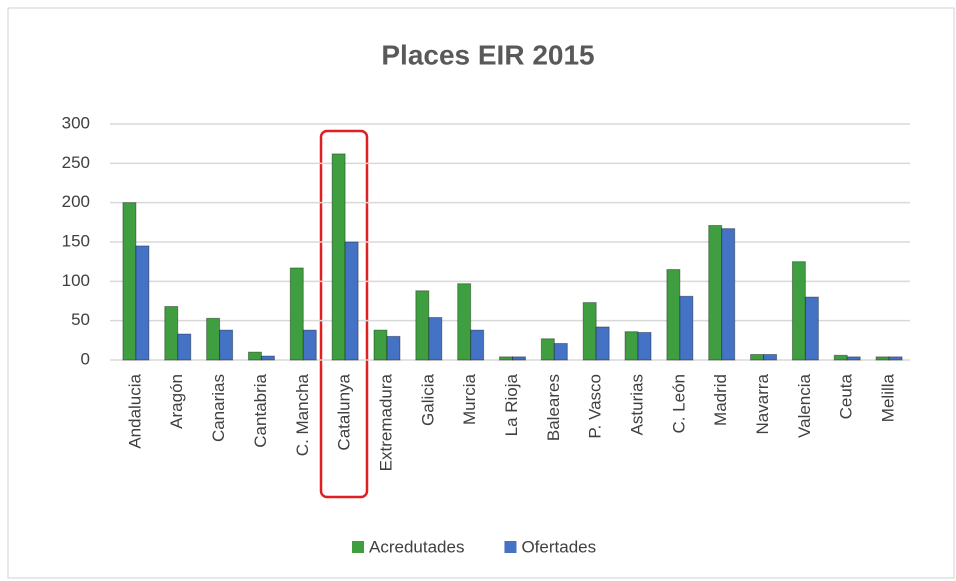 The width and height of the screenshot is (956, 581). I want to click on y-tick-label: 250, so click(76, 162).